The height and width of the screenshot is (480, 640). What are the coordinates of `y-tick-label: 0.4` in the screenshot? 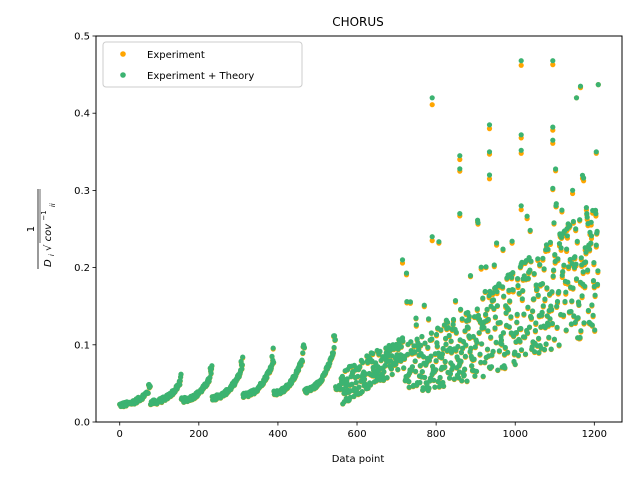 It's located at (82, 114).